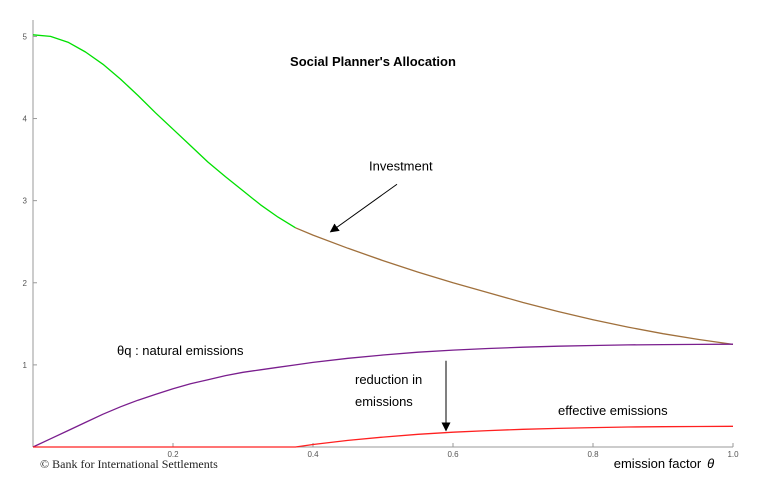  I want to click on chart-title: Social Planner's Allocation, so click(373, 61).